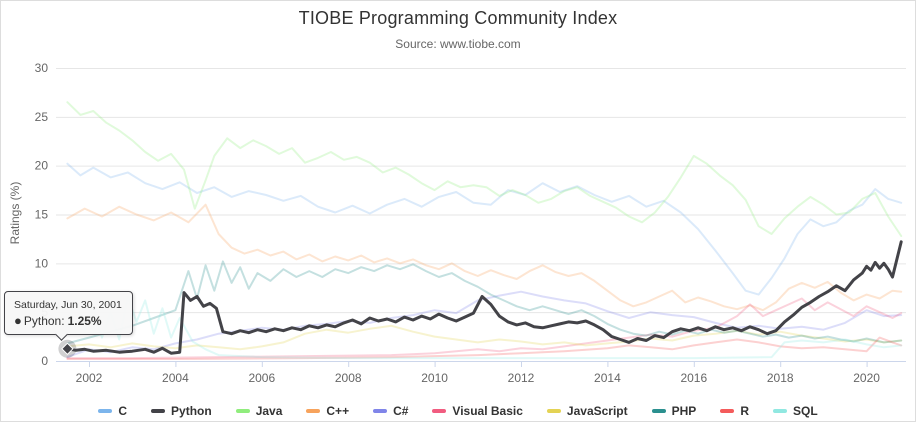 Image resolution: width=916 pixels, height=422 pixels. What do you see at coordinates (458, 44) in the screenshot?
I see `chart-subtitle: Source: www.tiobe.com` at bounding box center [458, 44].